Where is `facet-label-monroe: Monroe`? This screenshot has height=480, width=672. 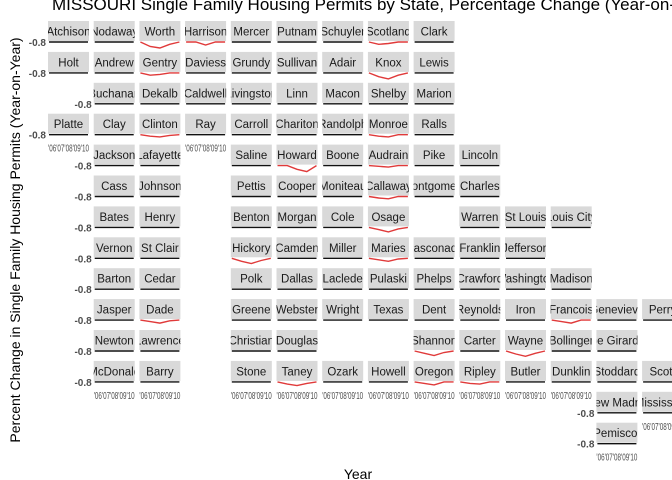 facet-label-monroe: Monroe is located at coordinates (388, 125).